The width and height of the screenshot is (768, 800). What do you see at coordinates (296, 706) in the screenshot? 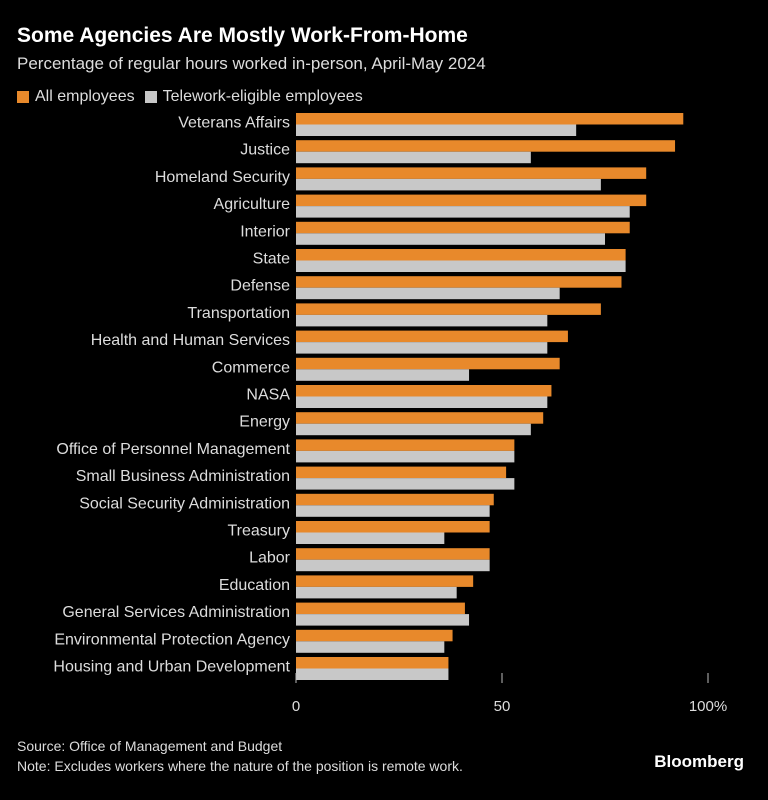
I see `x-axis-tick-label: 0` at bounding box center [296, 706].